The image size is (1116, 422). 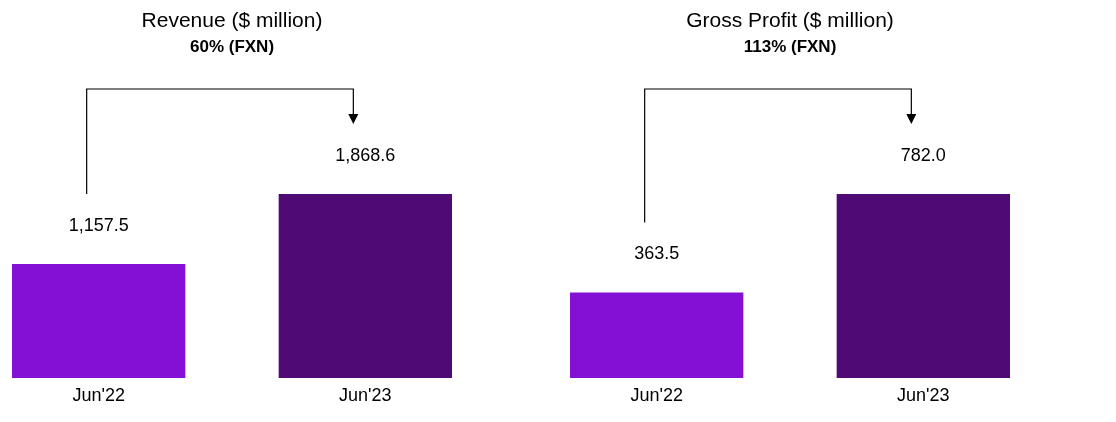 I want to click on data-label: 782.0, so click(x=923, y=155).